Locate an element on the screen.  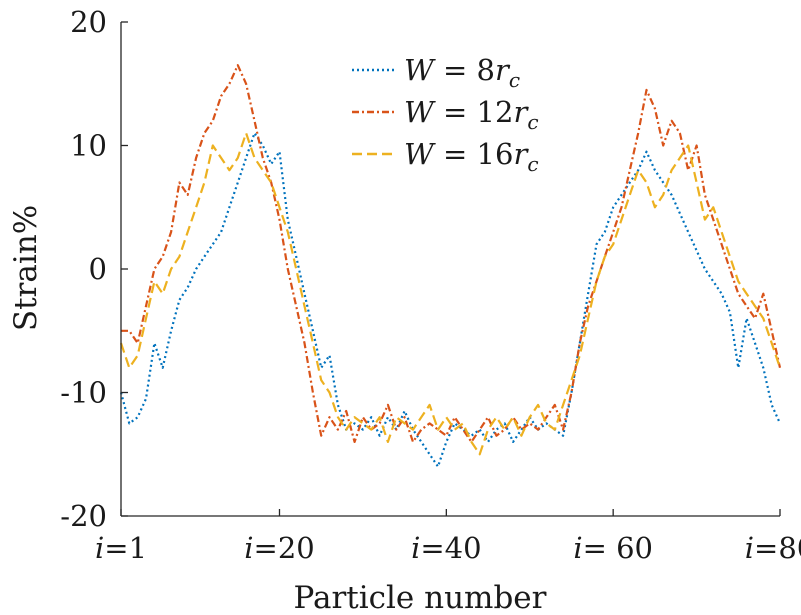
y-tick-label: 20 is located at coordinates (88, 22).